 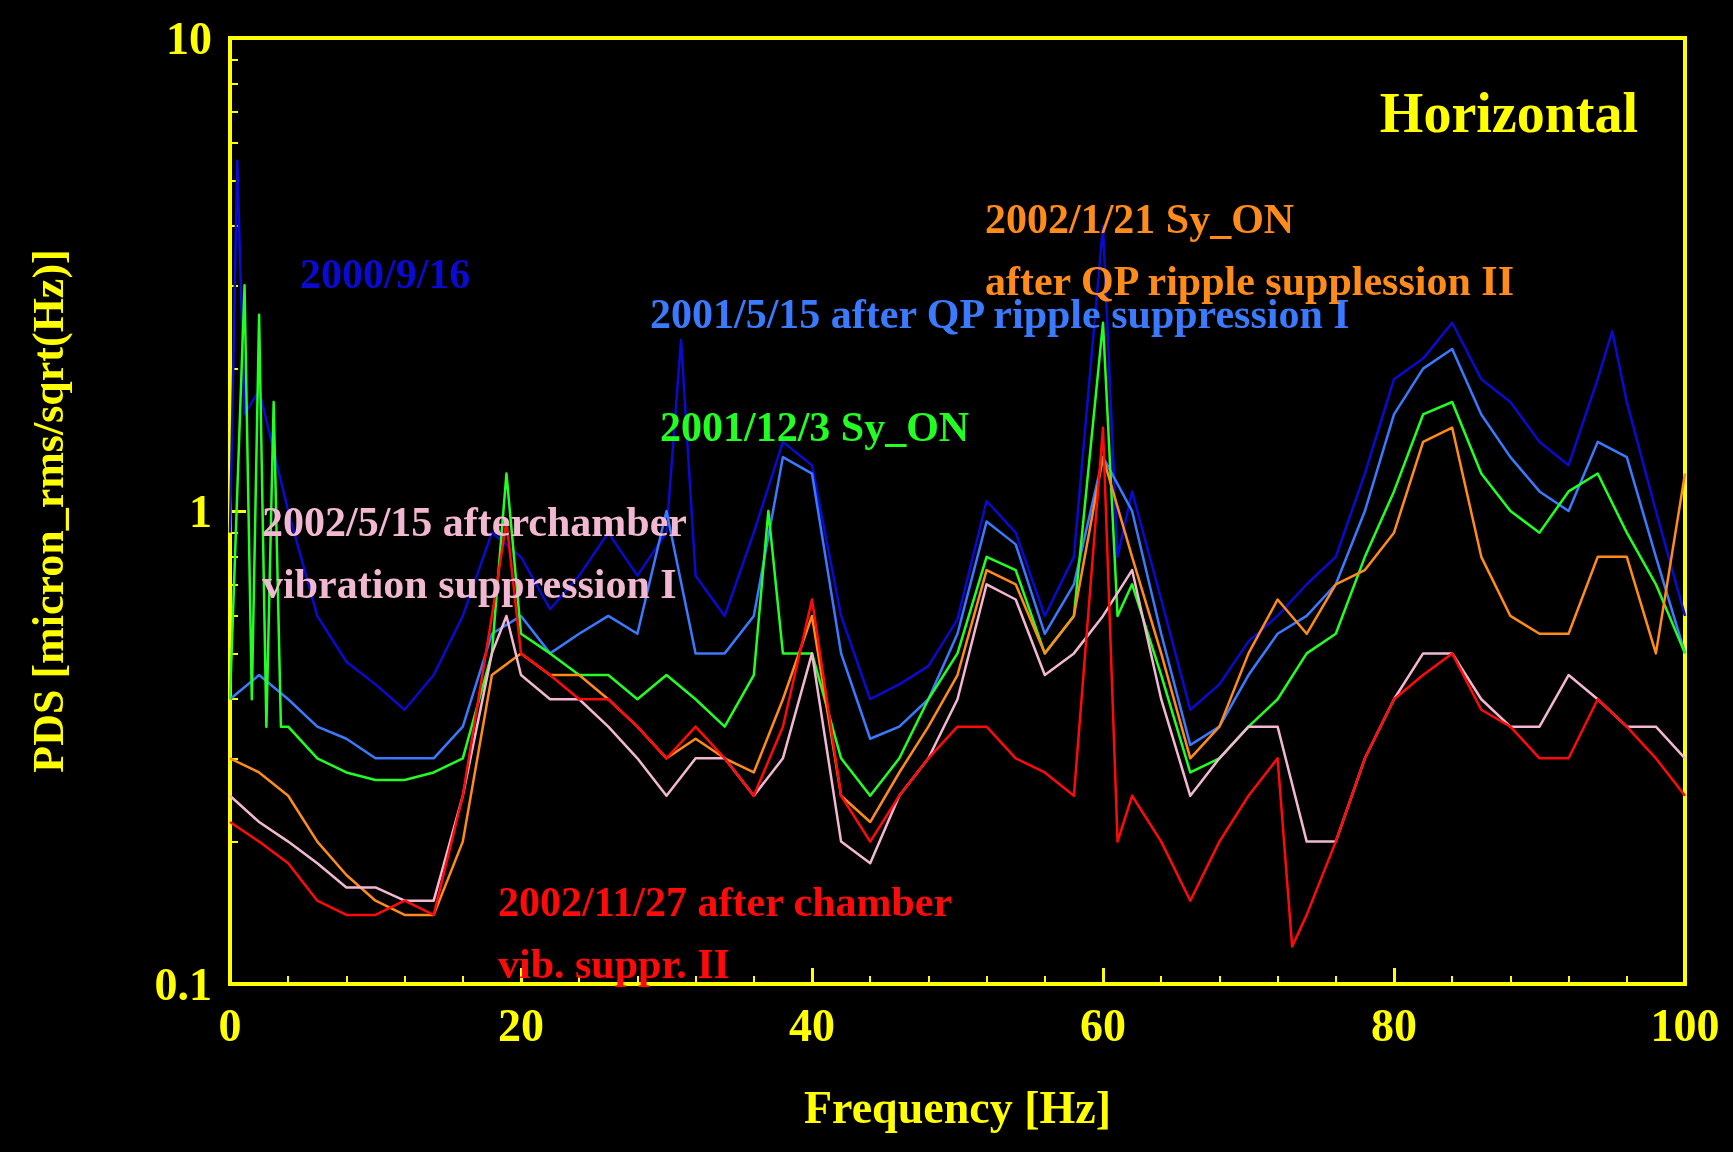 What do you see at coordinates (200, 511) in the screenshot?
I see `y-tick-label: 1` at bounding box center [200, 511].